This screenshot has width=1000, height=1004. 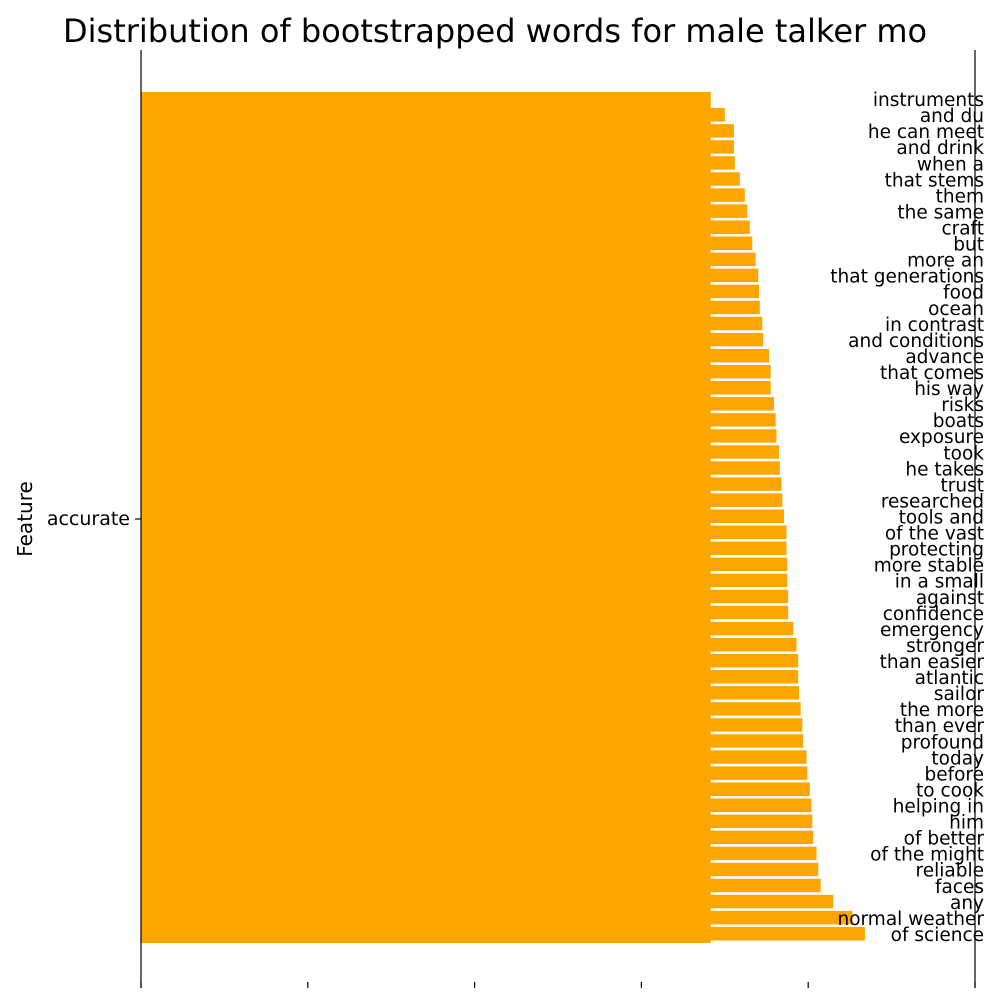 I want to click on word-label: the more, so click(x=942, y=710).